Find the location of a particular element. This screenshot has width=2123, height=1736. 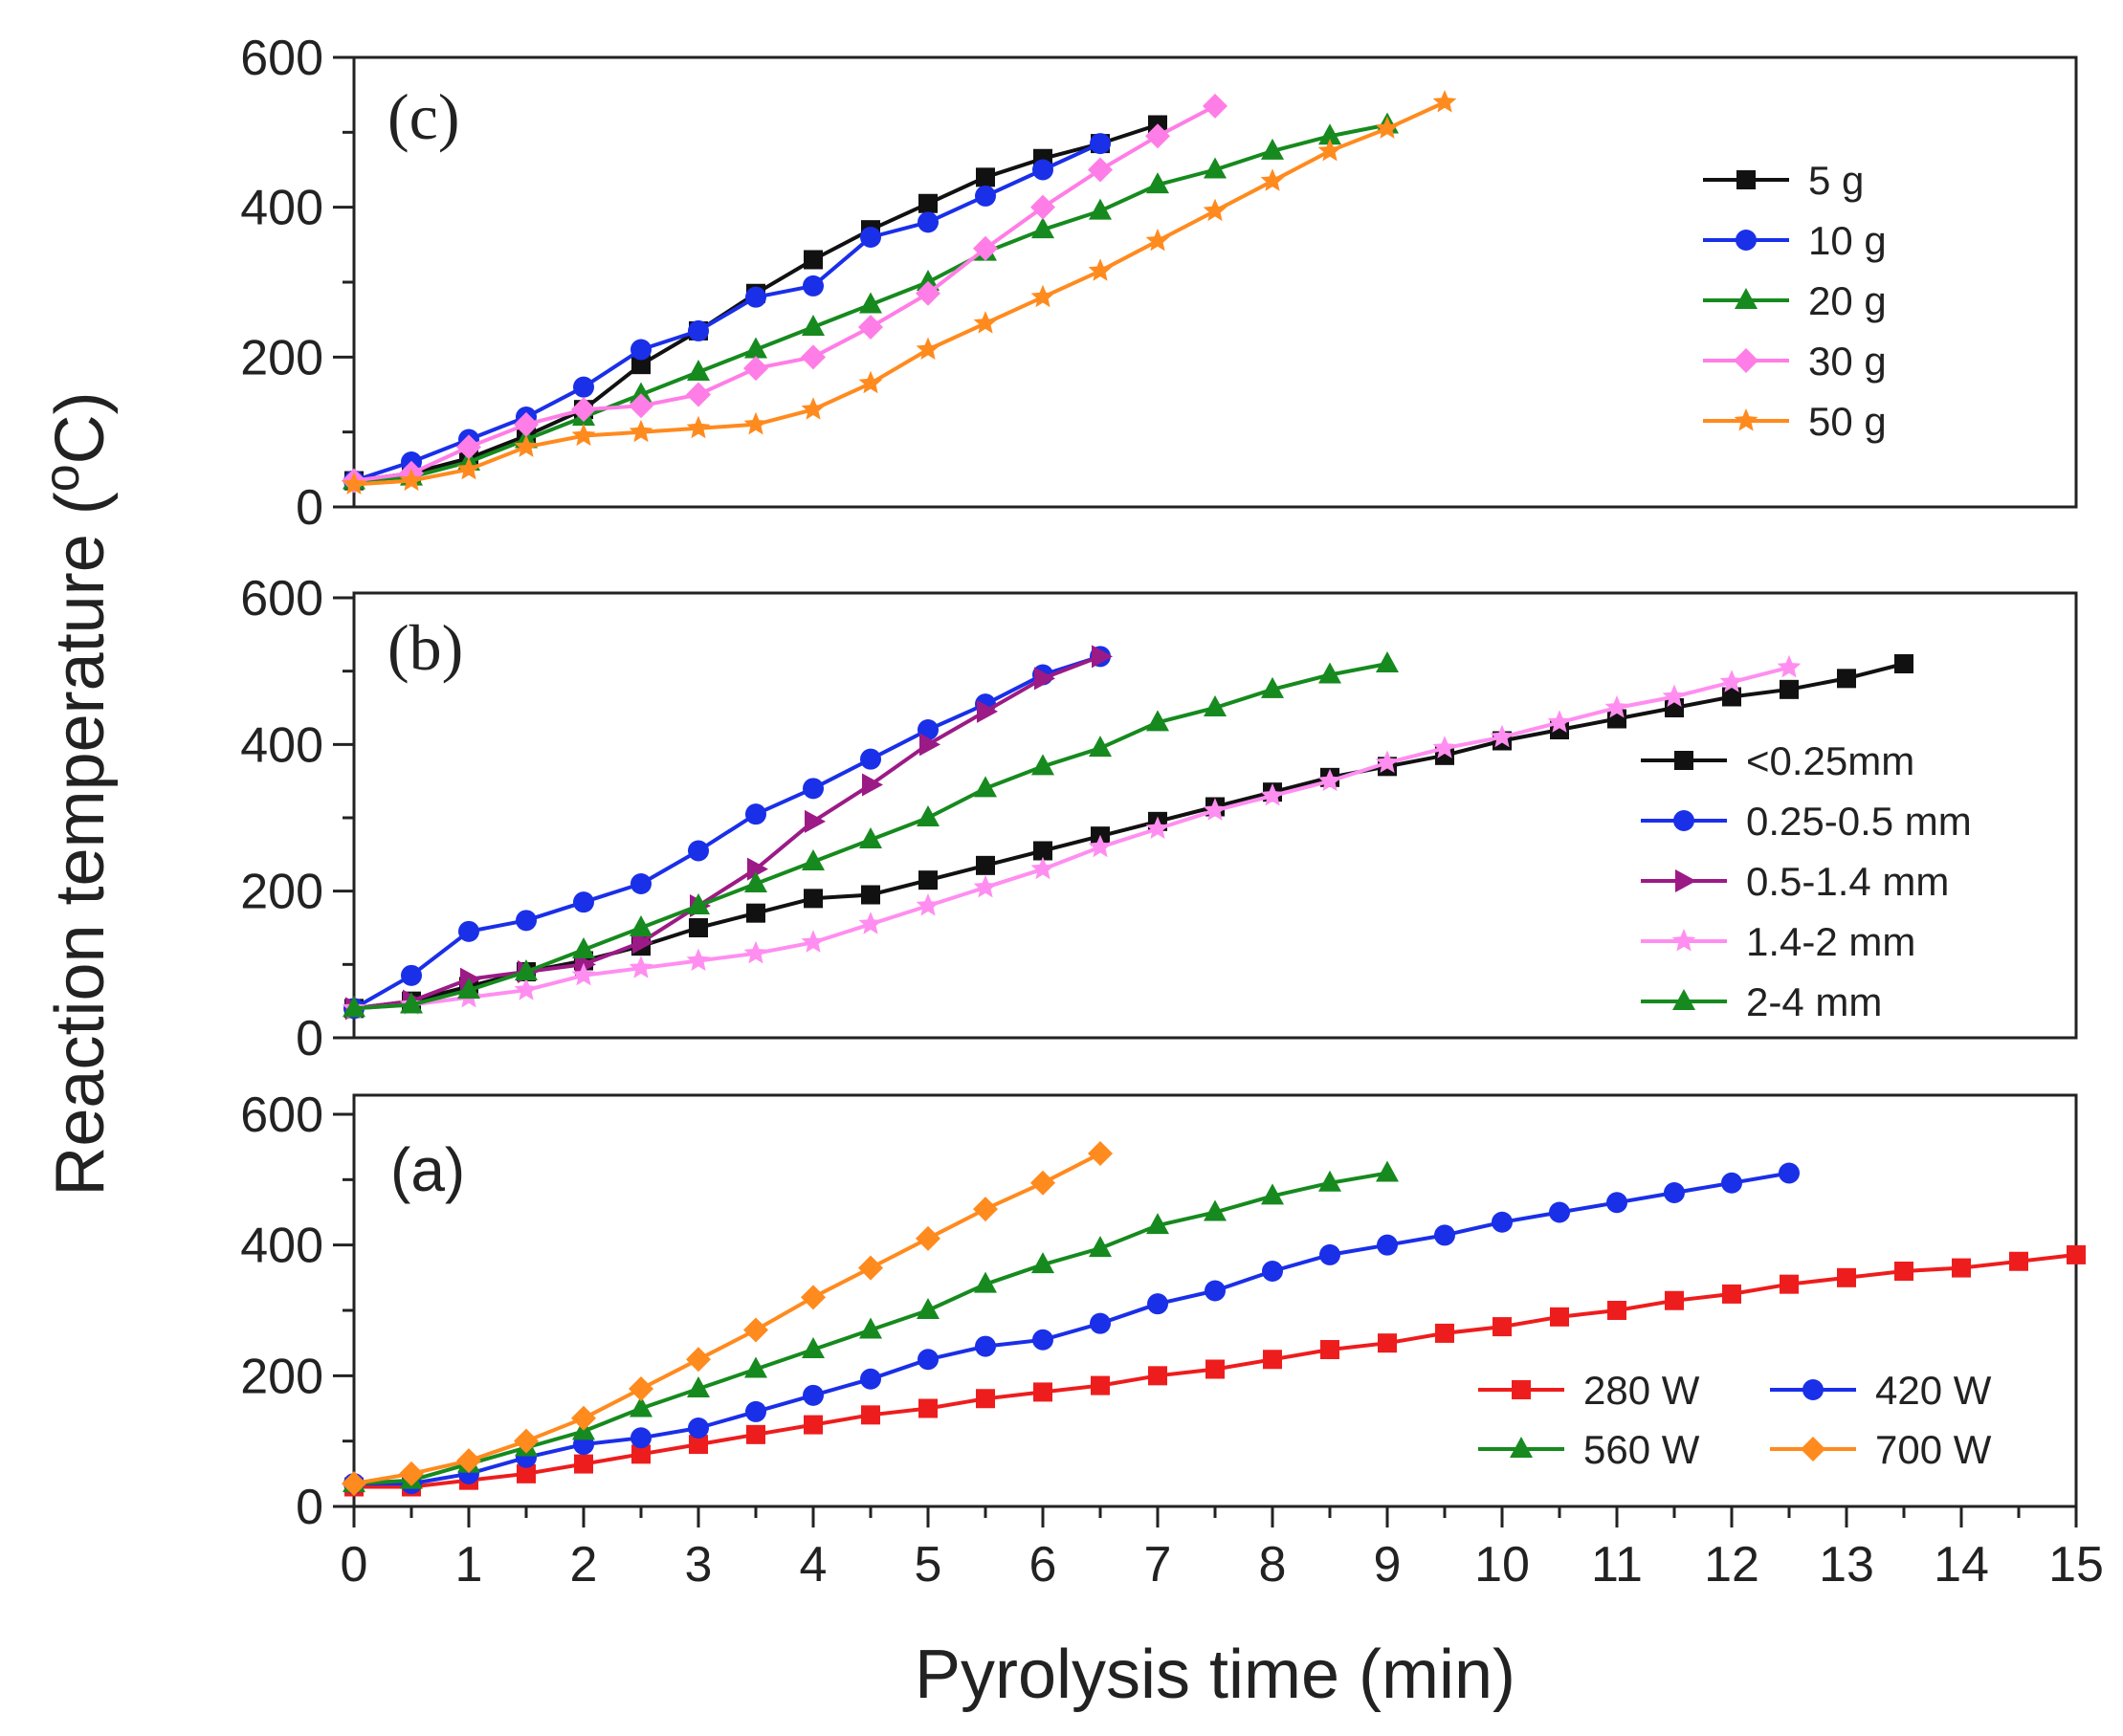

series-50-g is located at coordinates (899, 292).